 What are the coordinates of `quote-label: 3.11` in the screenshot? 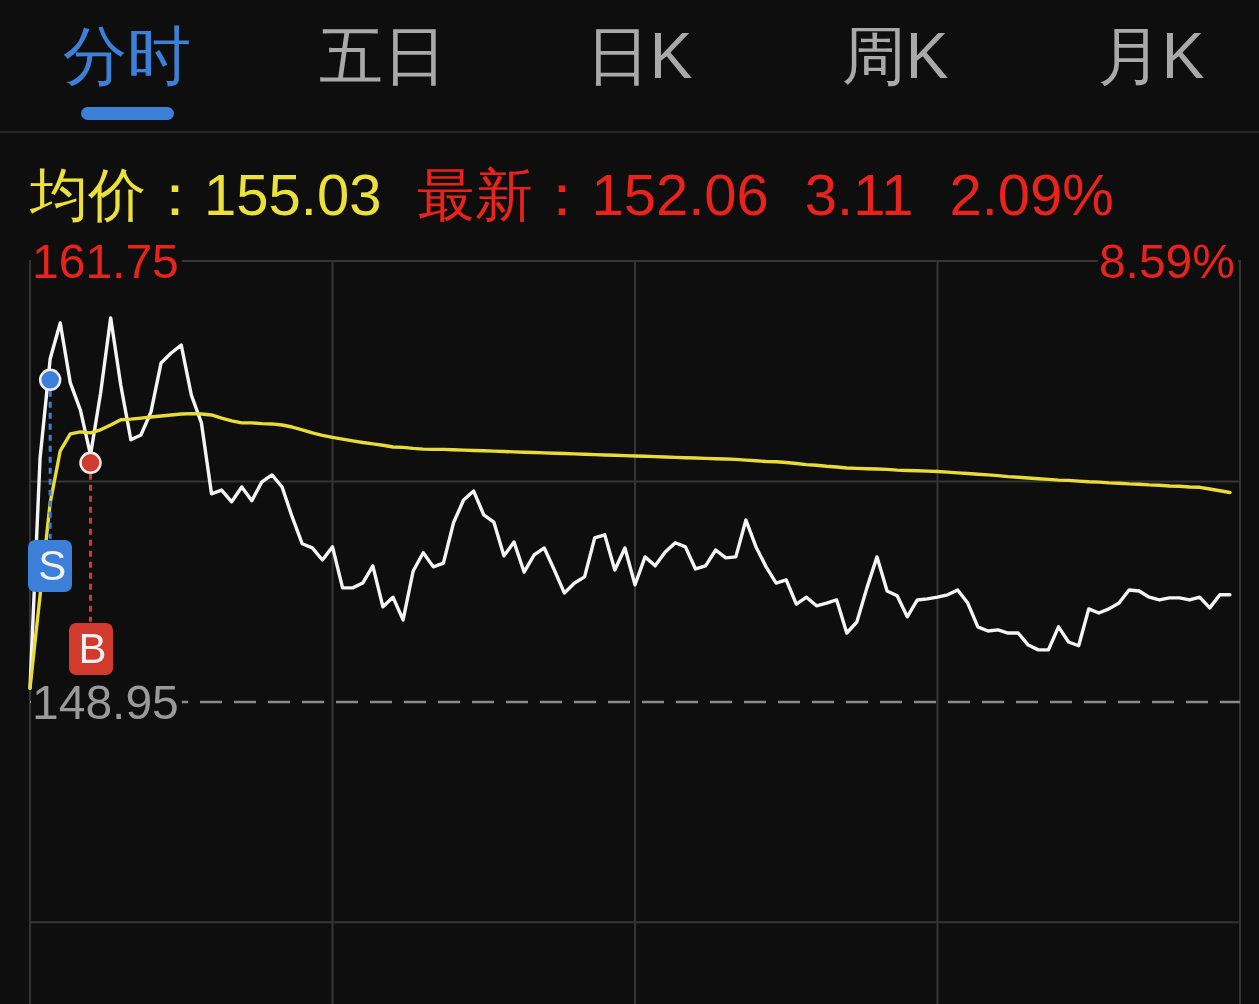 It's located at (859, 194).